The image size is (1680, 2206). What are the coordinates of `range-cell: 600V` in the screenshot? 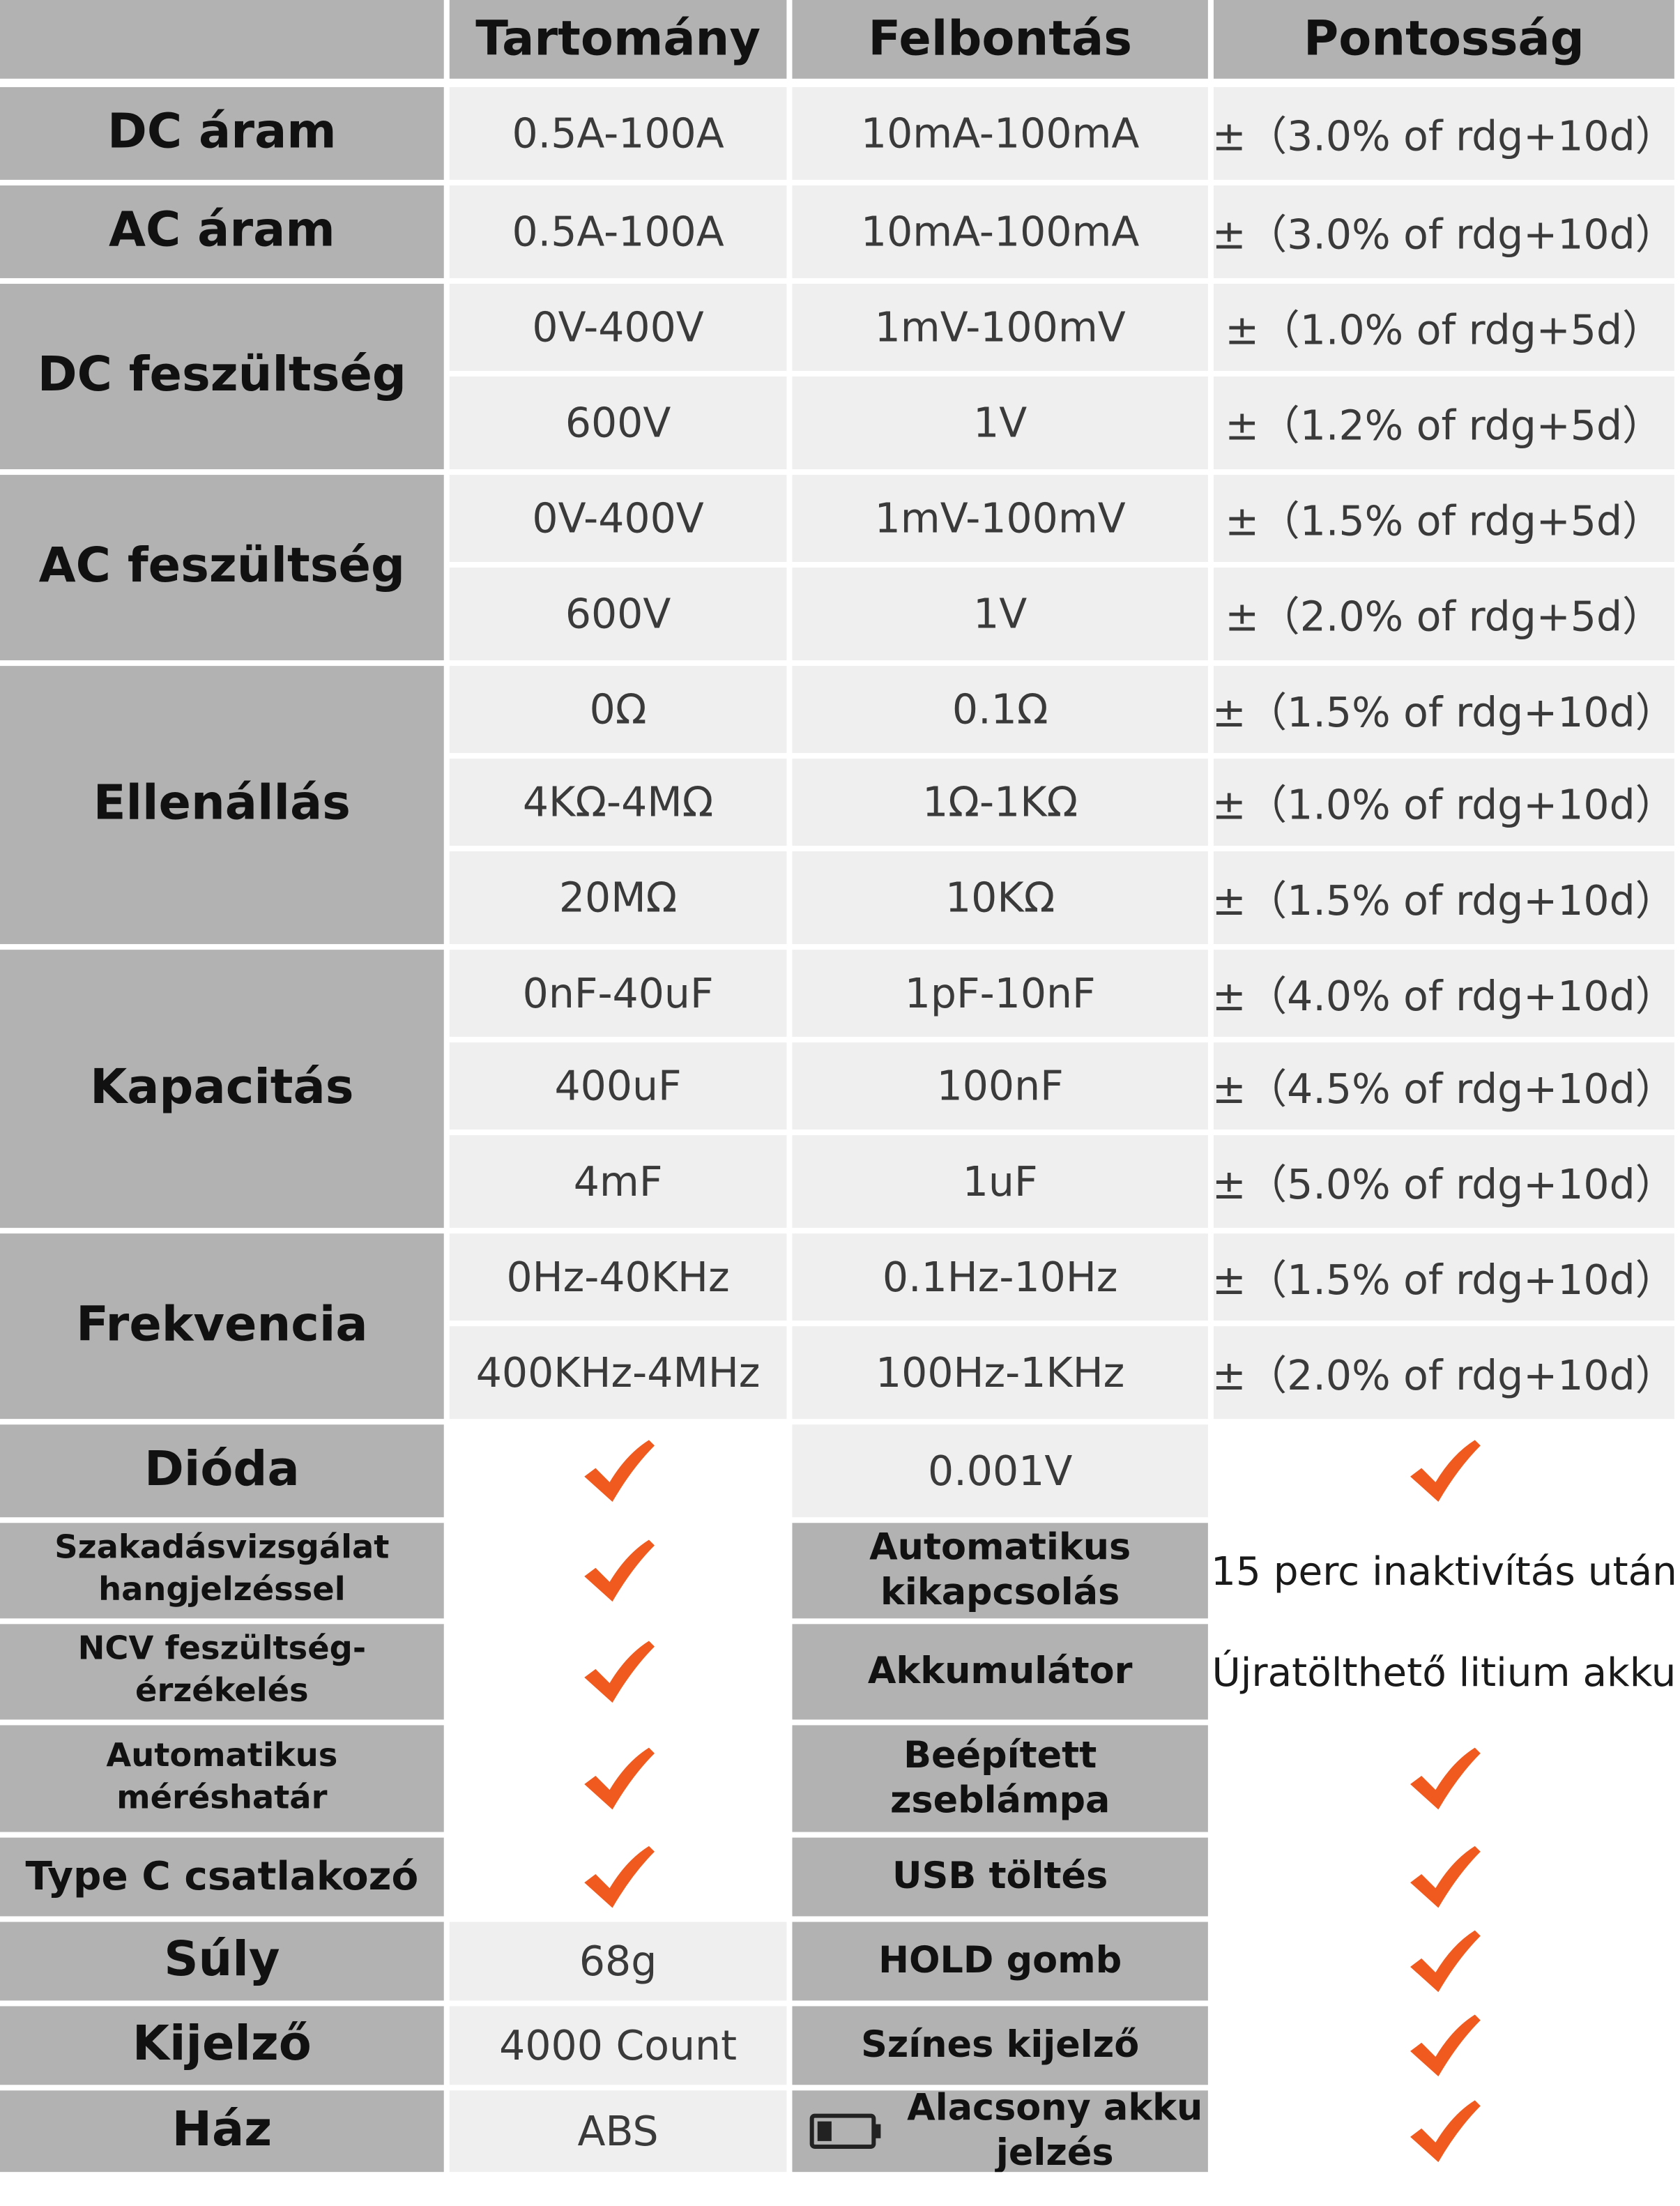 It's located at (618, 614).